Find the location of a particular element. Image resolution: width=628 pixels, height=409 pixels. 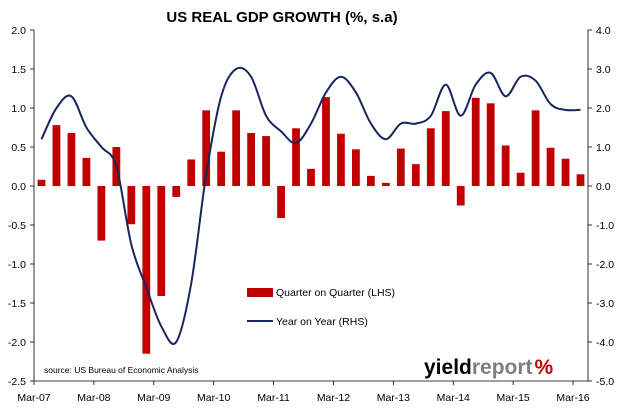

left-tick-label: -1.5 is located at coordinates (17, 304).